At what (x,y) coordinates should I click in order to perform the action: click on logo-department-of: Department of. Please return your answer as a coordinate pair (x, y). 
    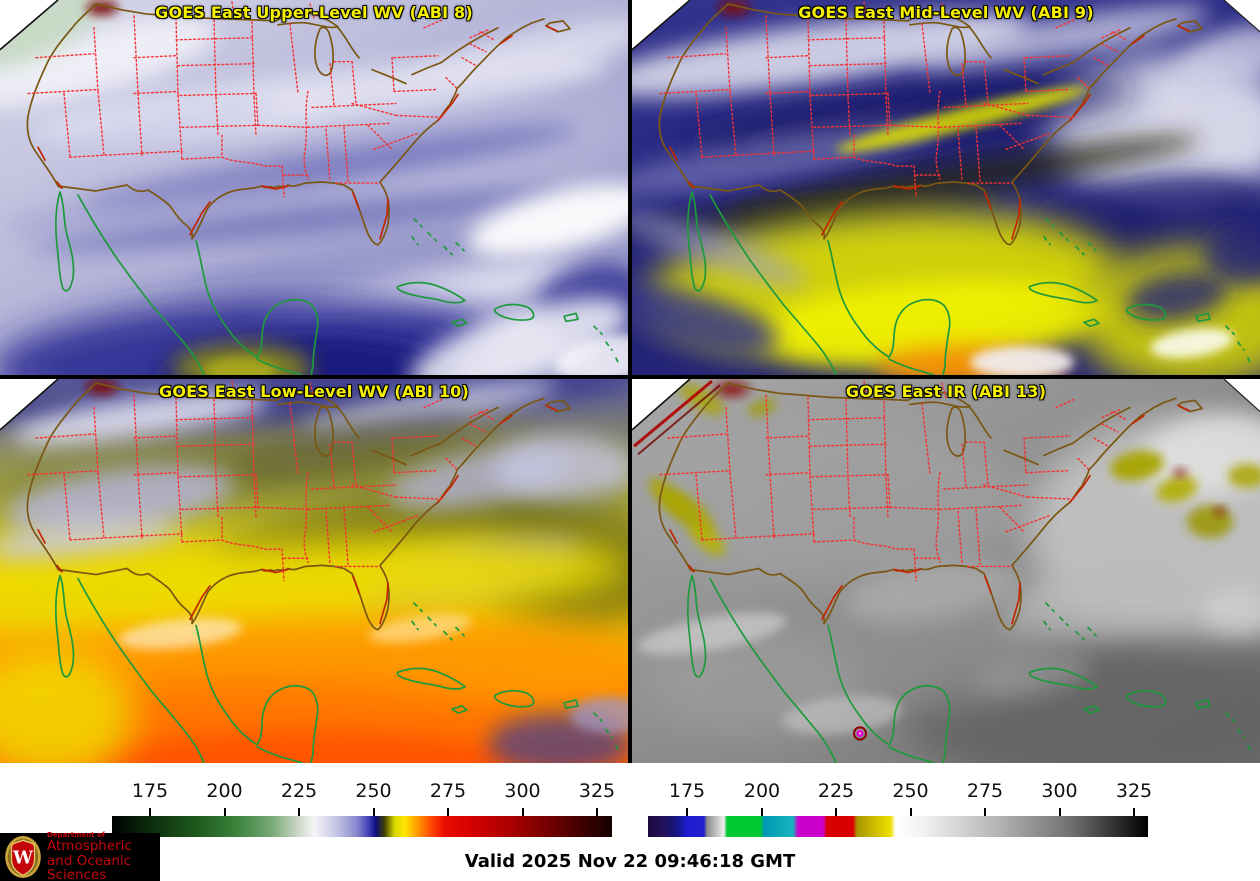
    Looking at the image, I should click on (76, 835).